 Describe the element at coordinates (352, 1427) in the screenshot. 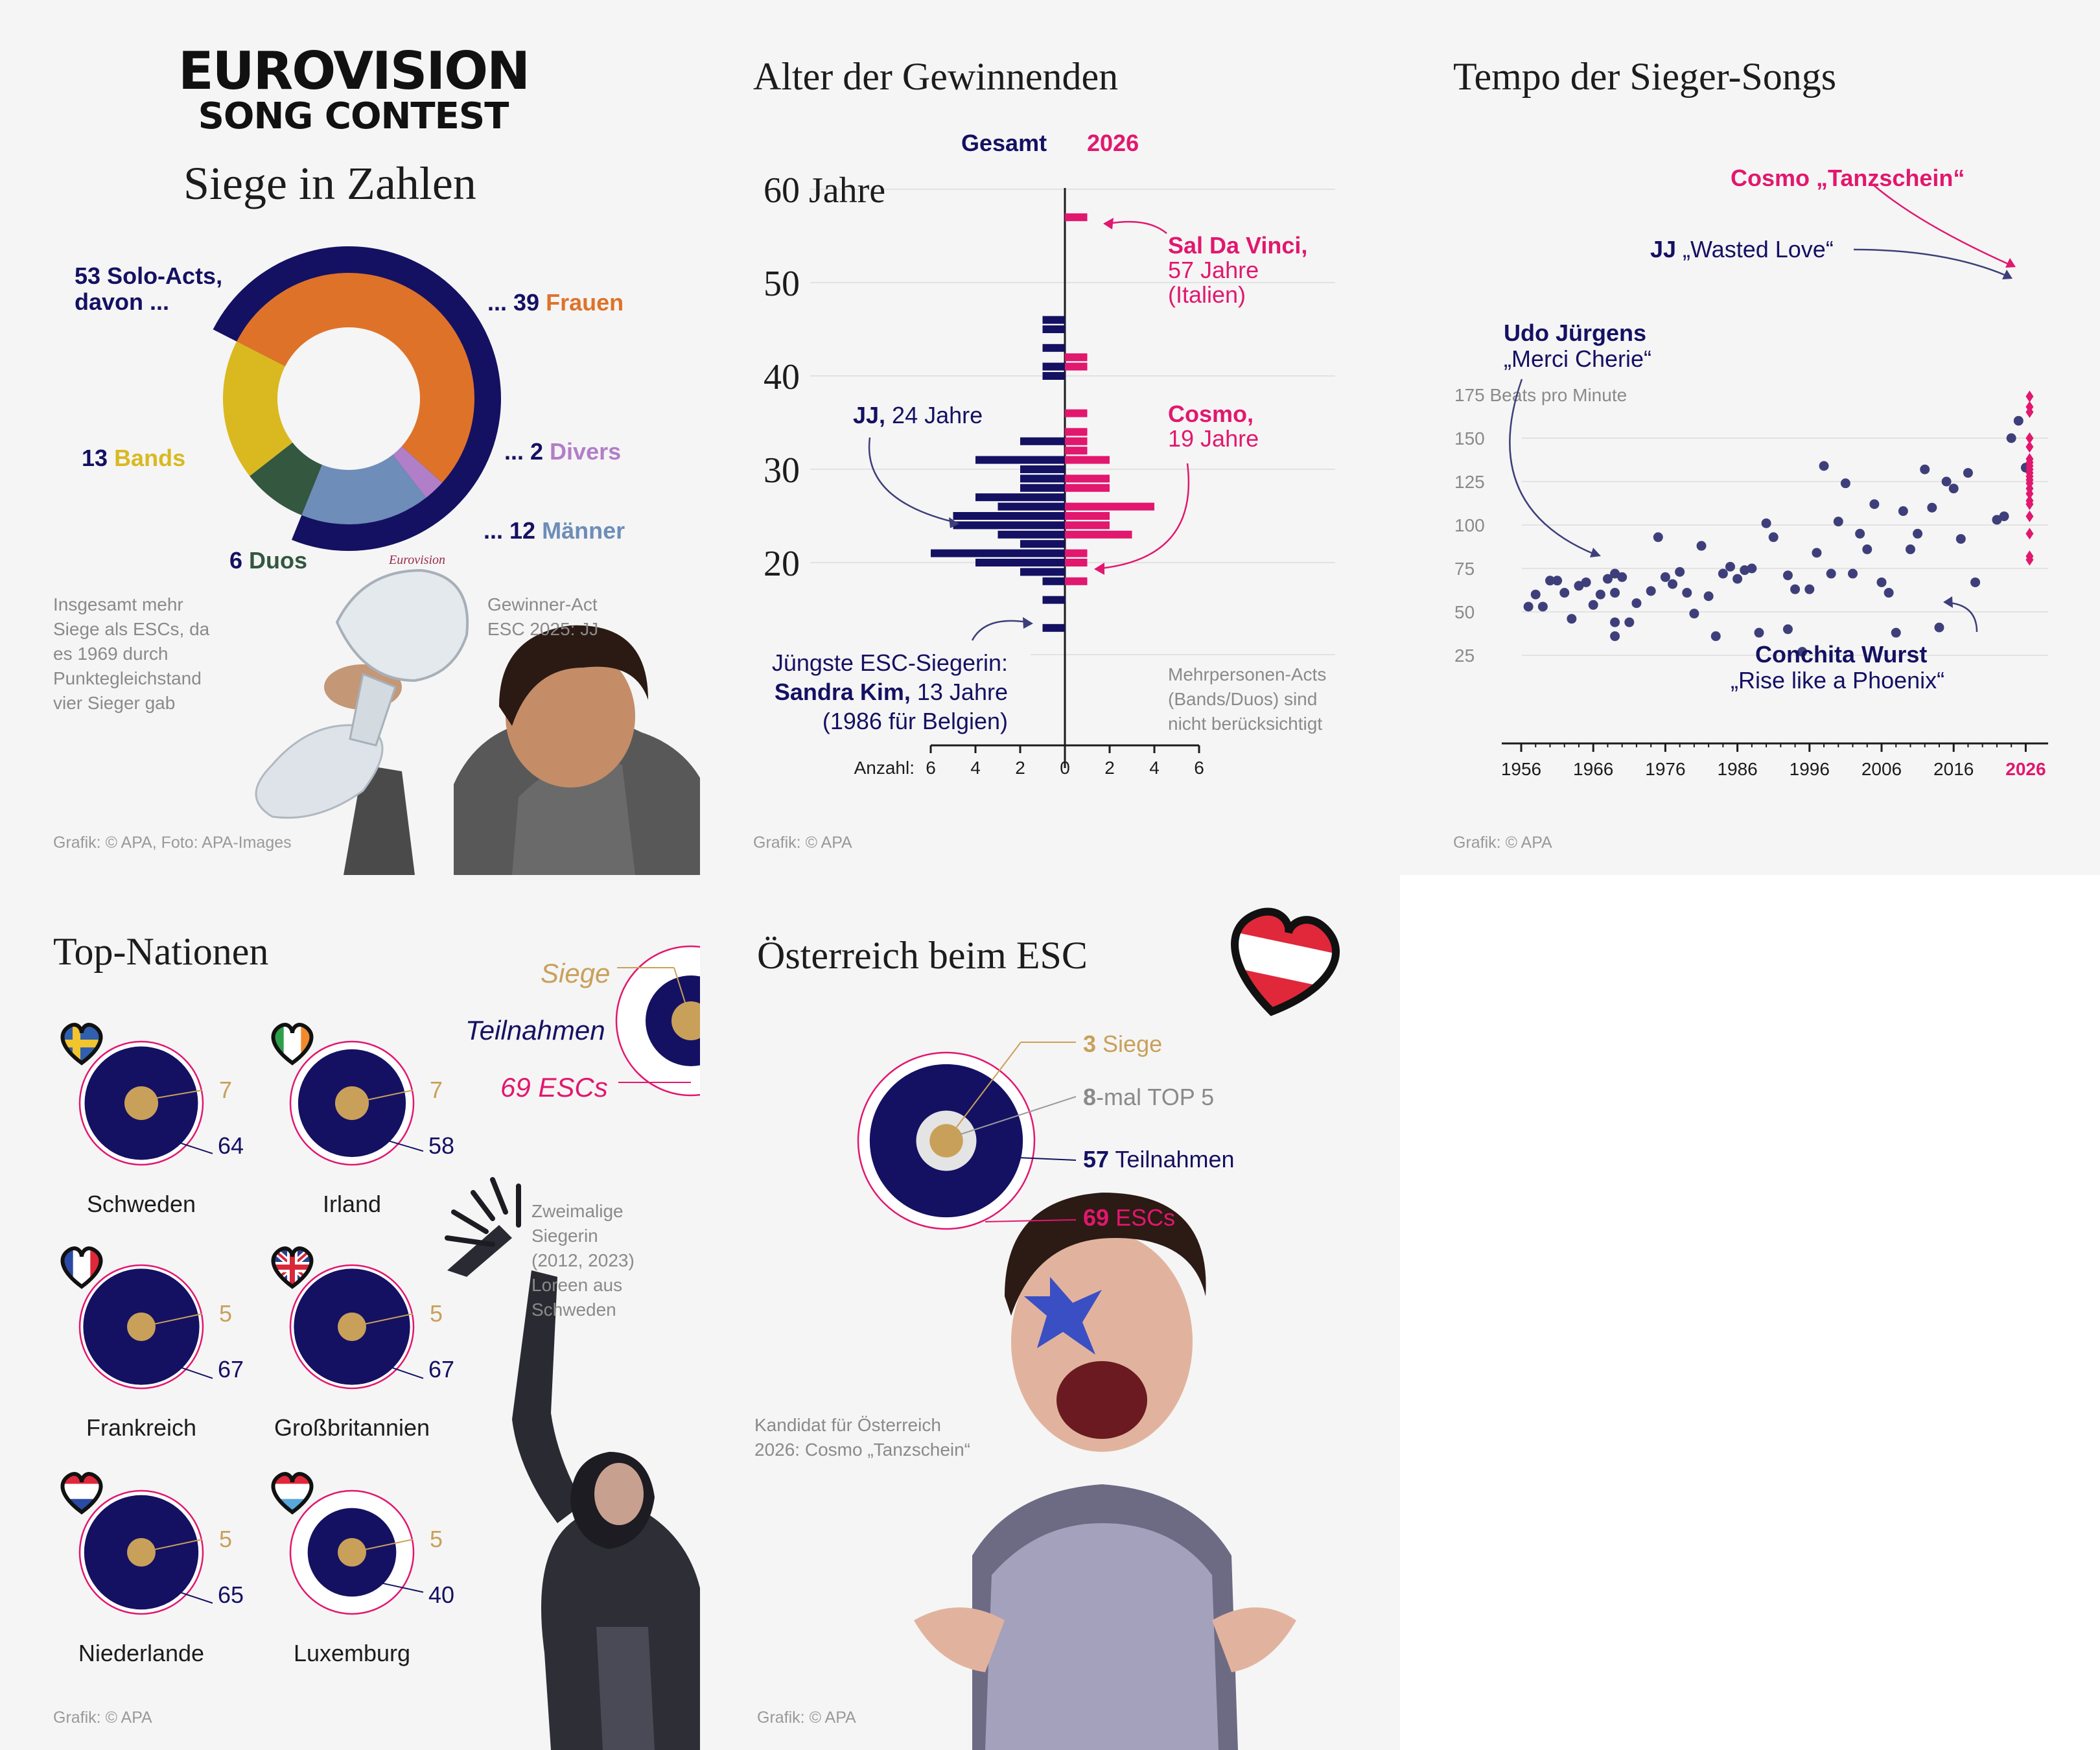

I see `nation-name: Großbritannien` at that location.